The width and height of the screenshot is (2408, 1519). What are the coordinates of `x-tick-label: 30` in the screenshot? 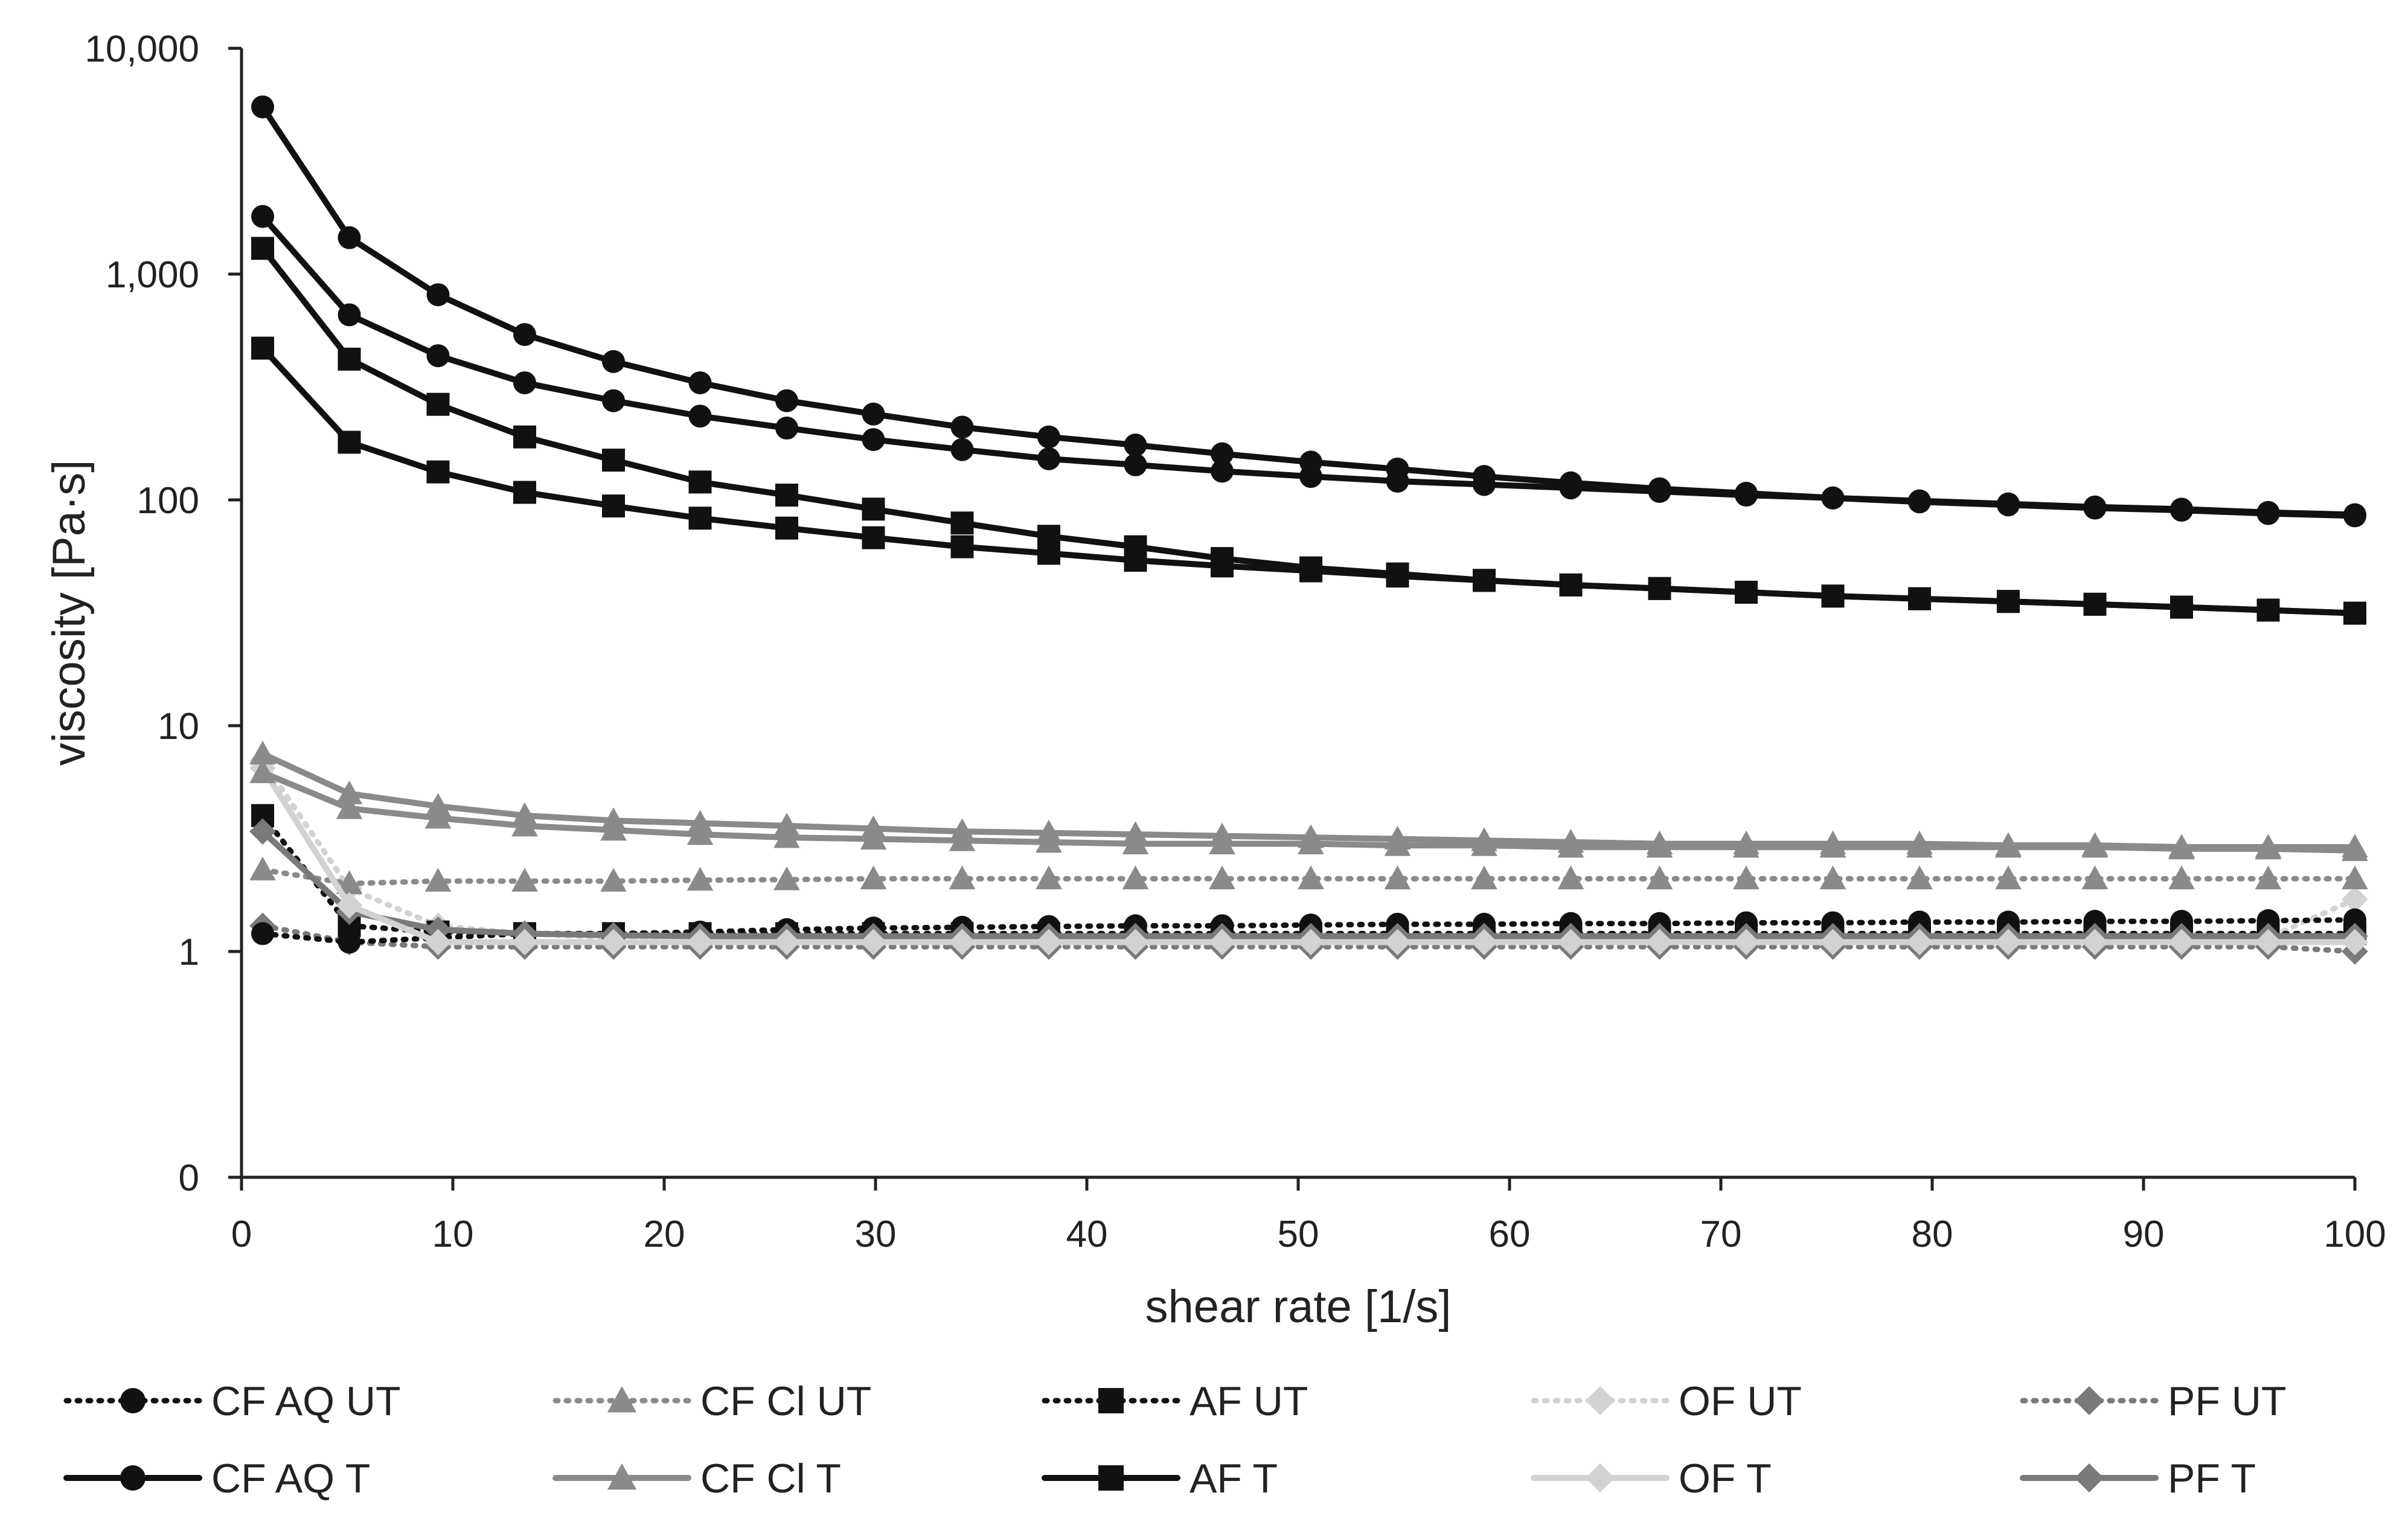 It's located at (876, 1234).